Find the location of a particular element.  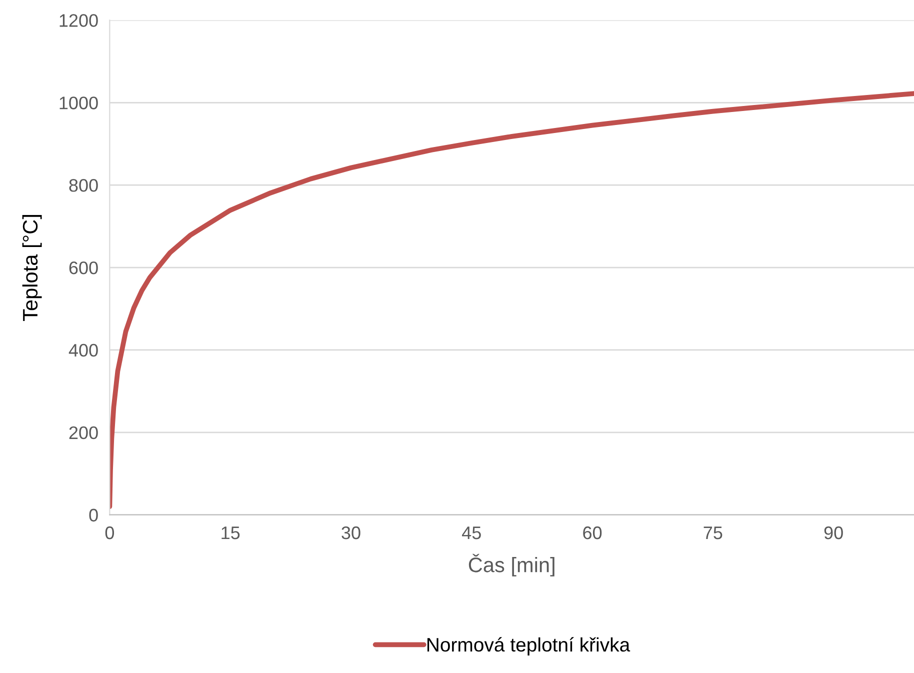

x-tick-label: 75 is located at coordinates (713, 533).